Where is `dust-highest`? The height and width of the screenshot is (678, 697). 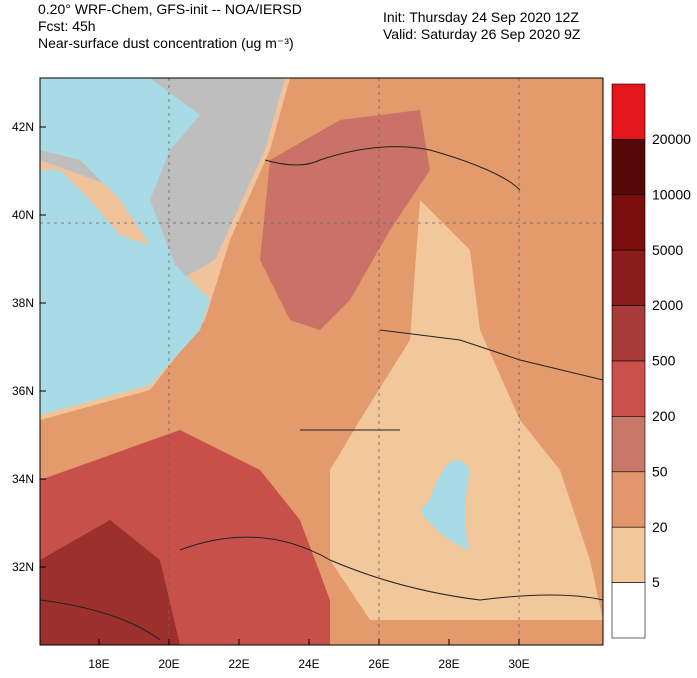
dust-highest is located at coordinates (110, 582).